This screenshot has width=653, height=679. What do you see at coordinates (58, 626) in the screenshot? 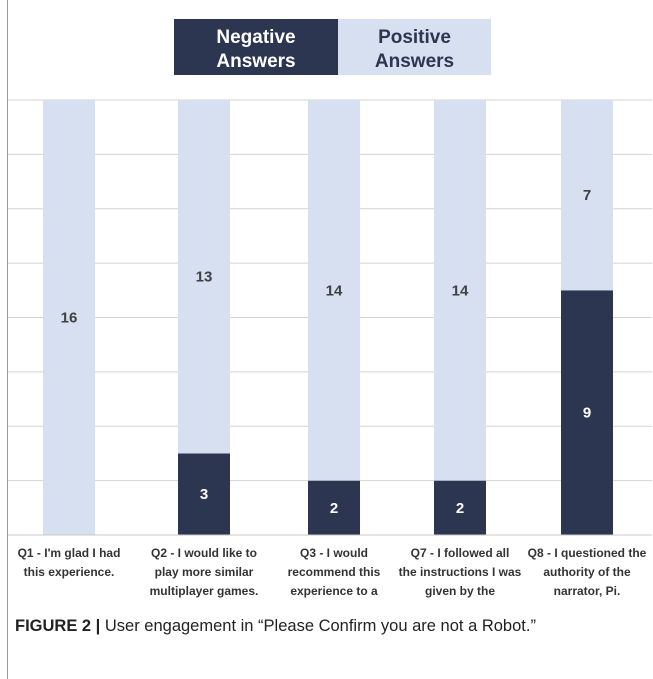
I see `figure-label: FIGURE 2 |` at bounding box center [58, 626].